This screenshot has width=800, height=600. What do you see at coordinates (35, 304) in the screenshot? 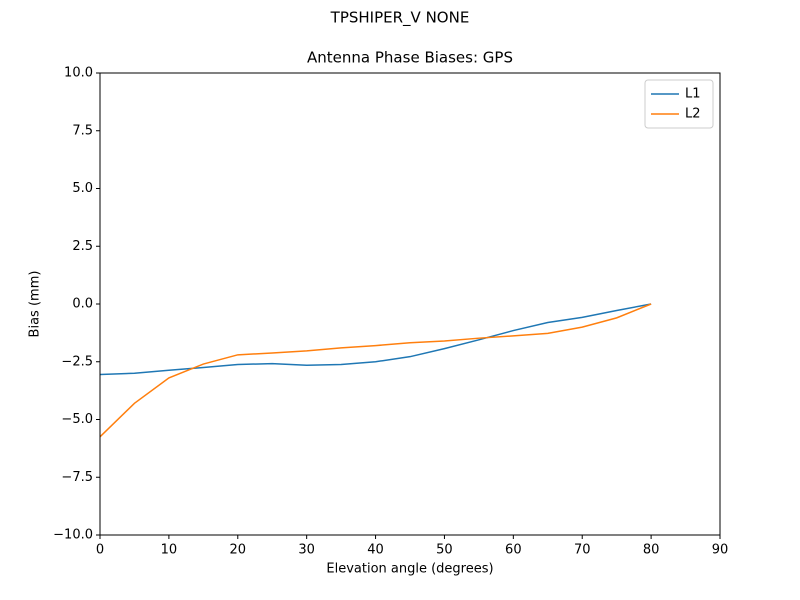
I see `y-axis-label: Bias (mm)` at bounding box center [35, 304].